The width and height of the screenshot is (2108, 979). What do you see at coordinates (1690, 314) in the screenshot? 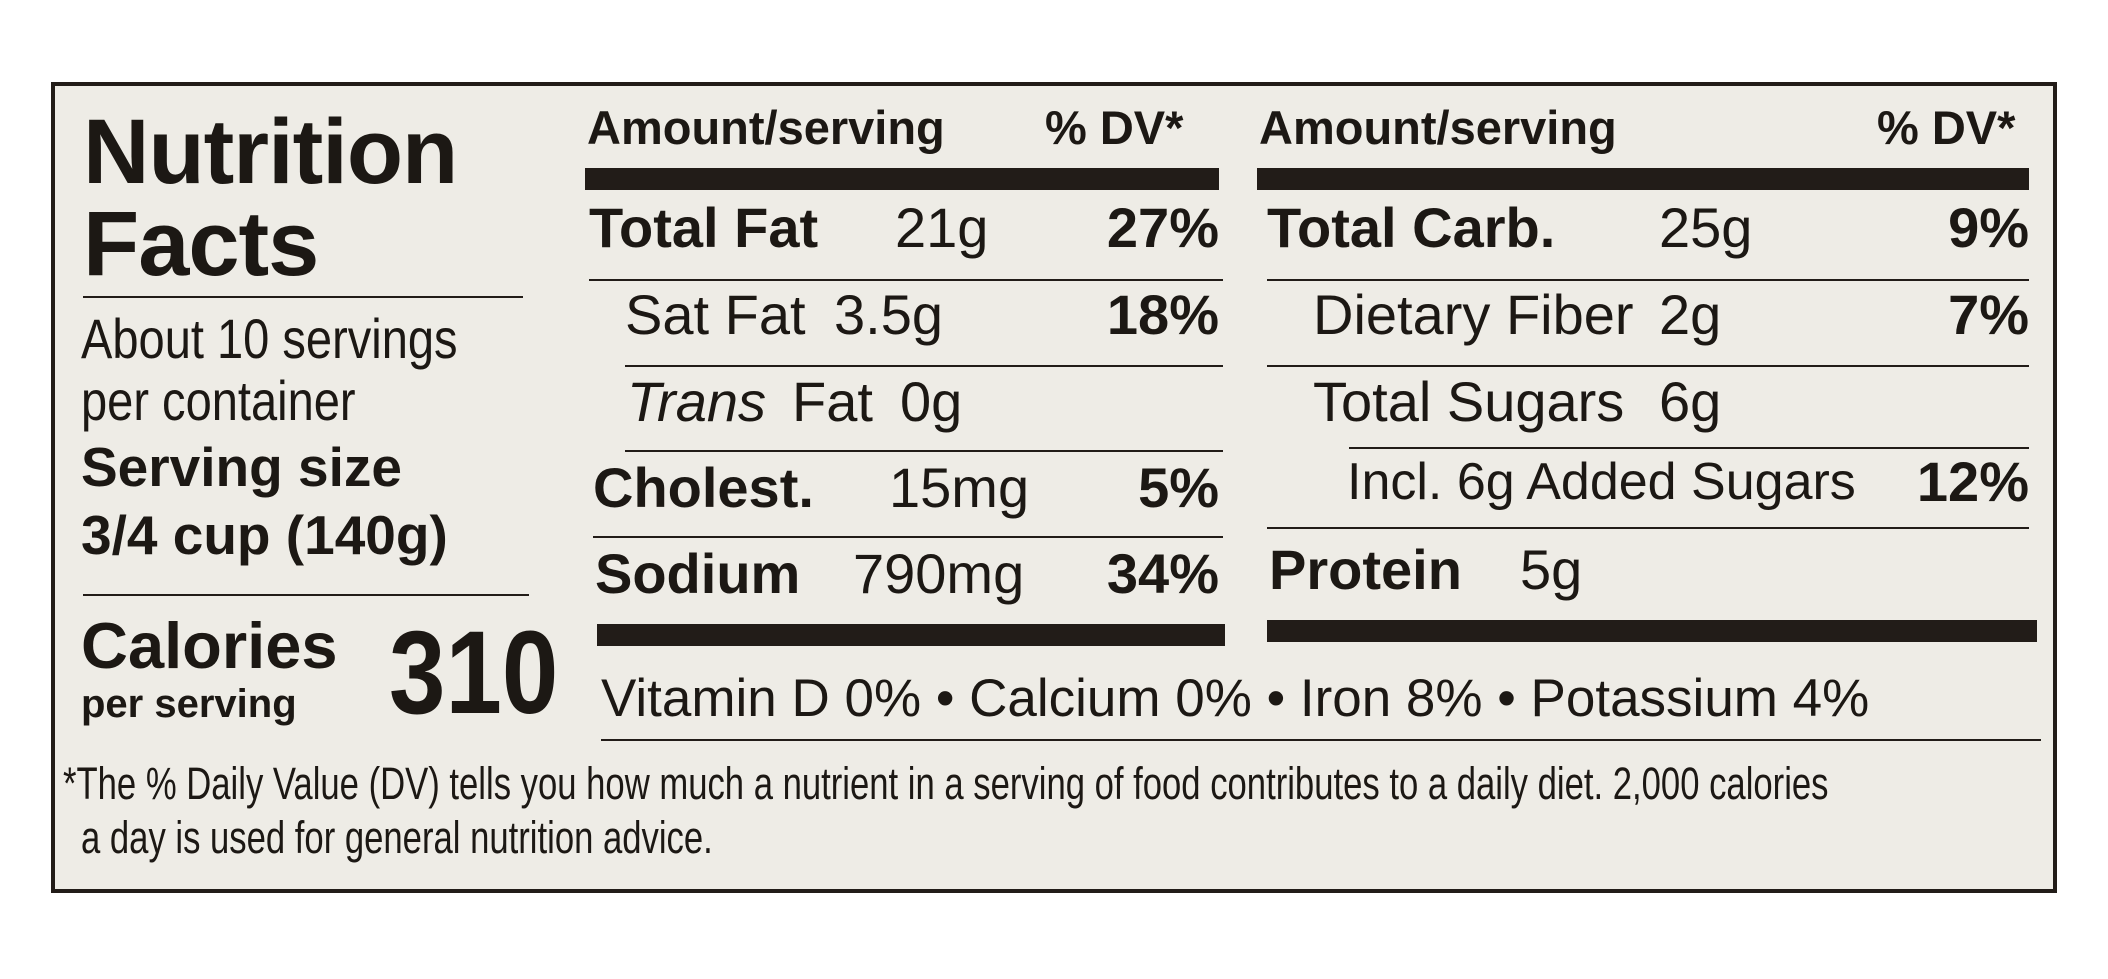
I see `dietary-fiber-amount: 2g` at bounding box center [1690, 314].